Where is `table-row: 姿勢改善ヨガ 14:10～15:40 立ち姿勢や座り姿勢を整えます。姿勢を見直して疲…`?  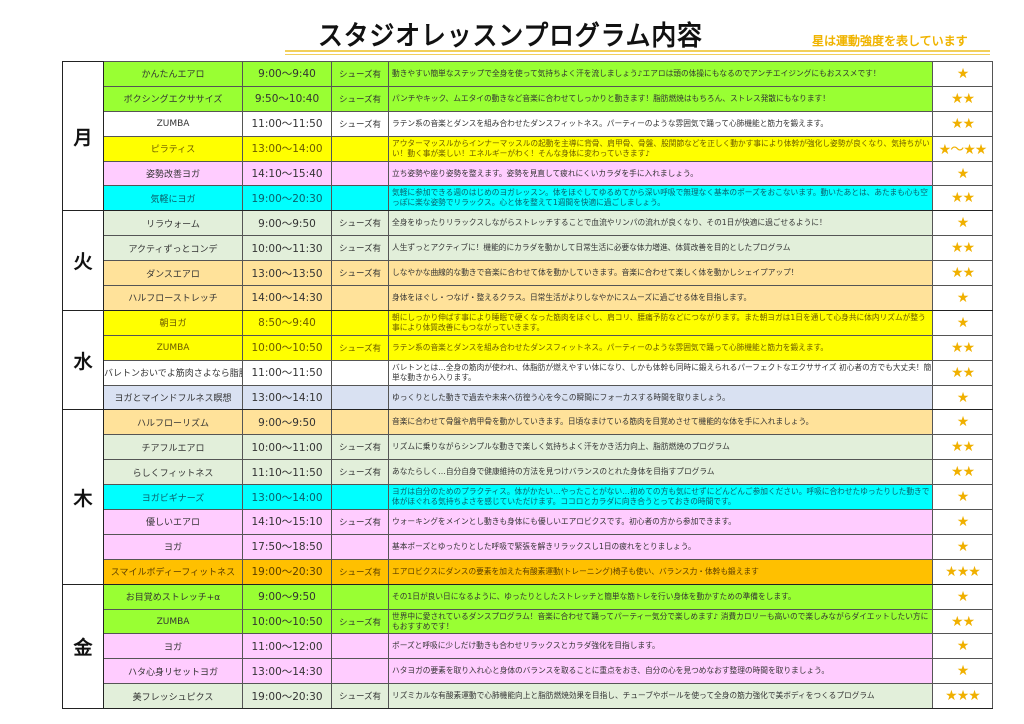 table-row: 姿勢改善ヨガ 14:10～15:40 立ち姿勢や座り姿勢を整えます。姿勢を見直して疲… is located at coordinates (528, 173).